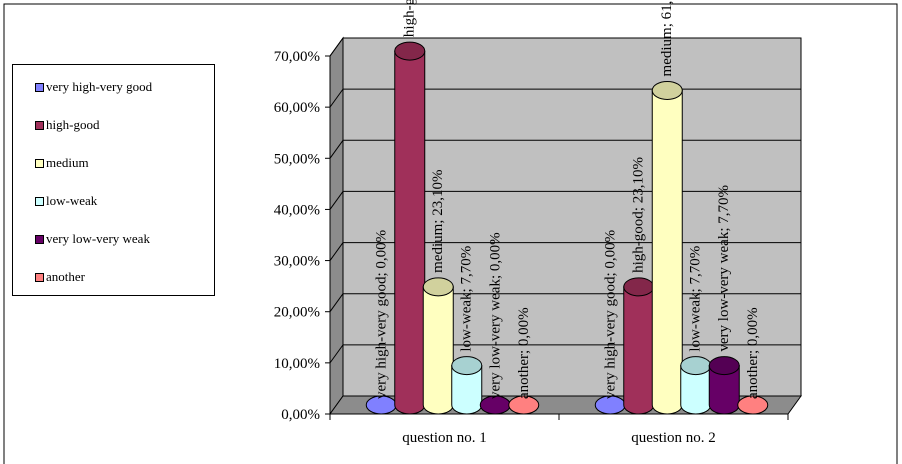  I want to click on legend-label: very high-very good, so click(99, 86).